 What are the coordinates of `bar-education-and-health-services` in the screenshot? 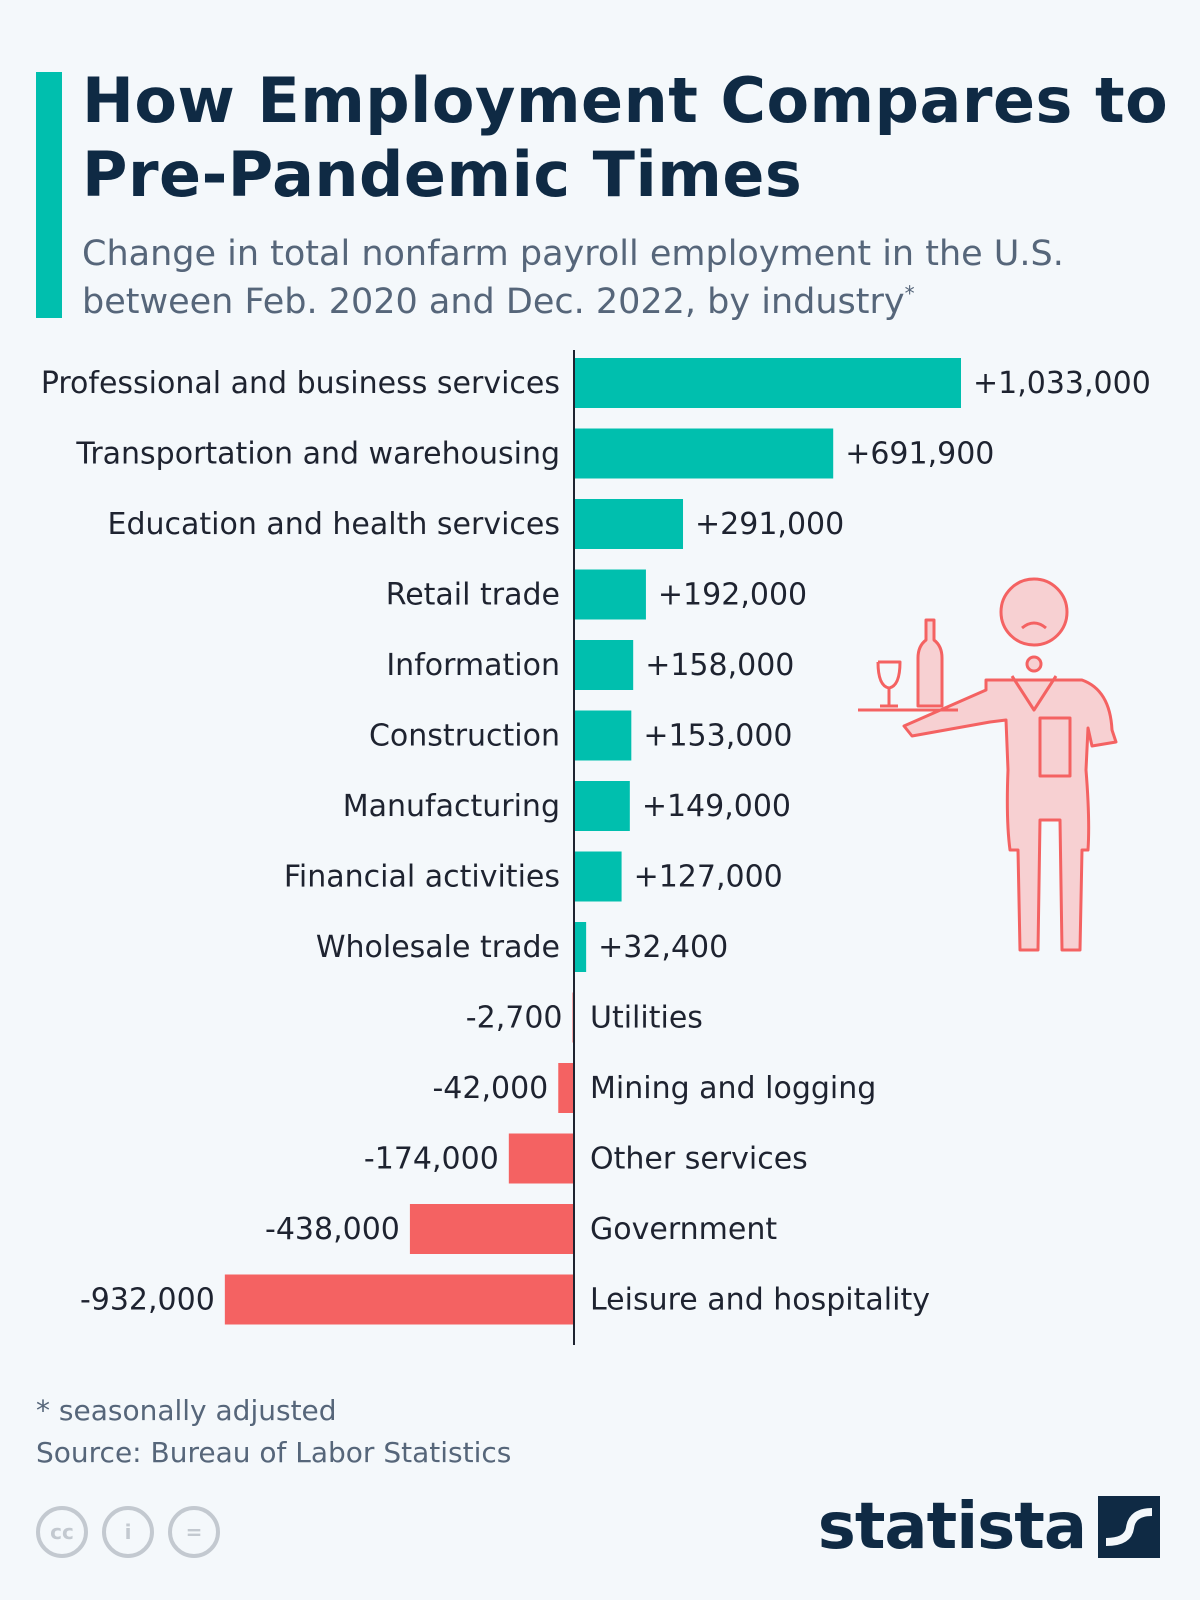 It's located at (629, 524).